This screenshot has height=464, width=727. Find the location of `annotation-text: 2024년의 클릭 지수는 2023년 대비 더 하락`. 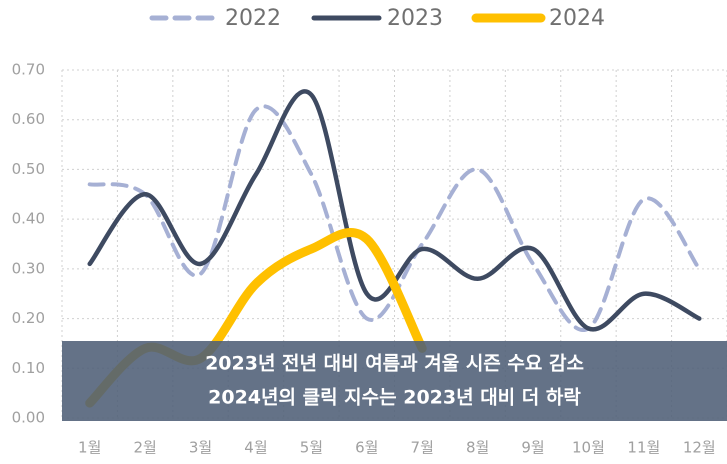

annotation-text: 2024년의 클릭 지수는 2023년 대비 더 하락 is located at coordinates (394, 398).